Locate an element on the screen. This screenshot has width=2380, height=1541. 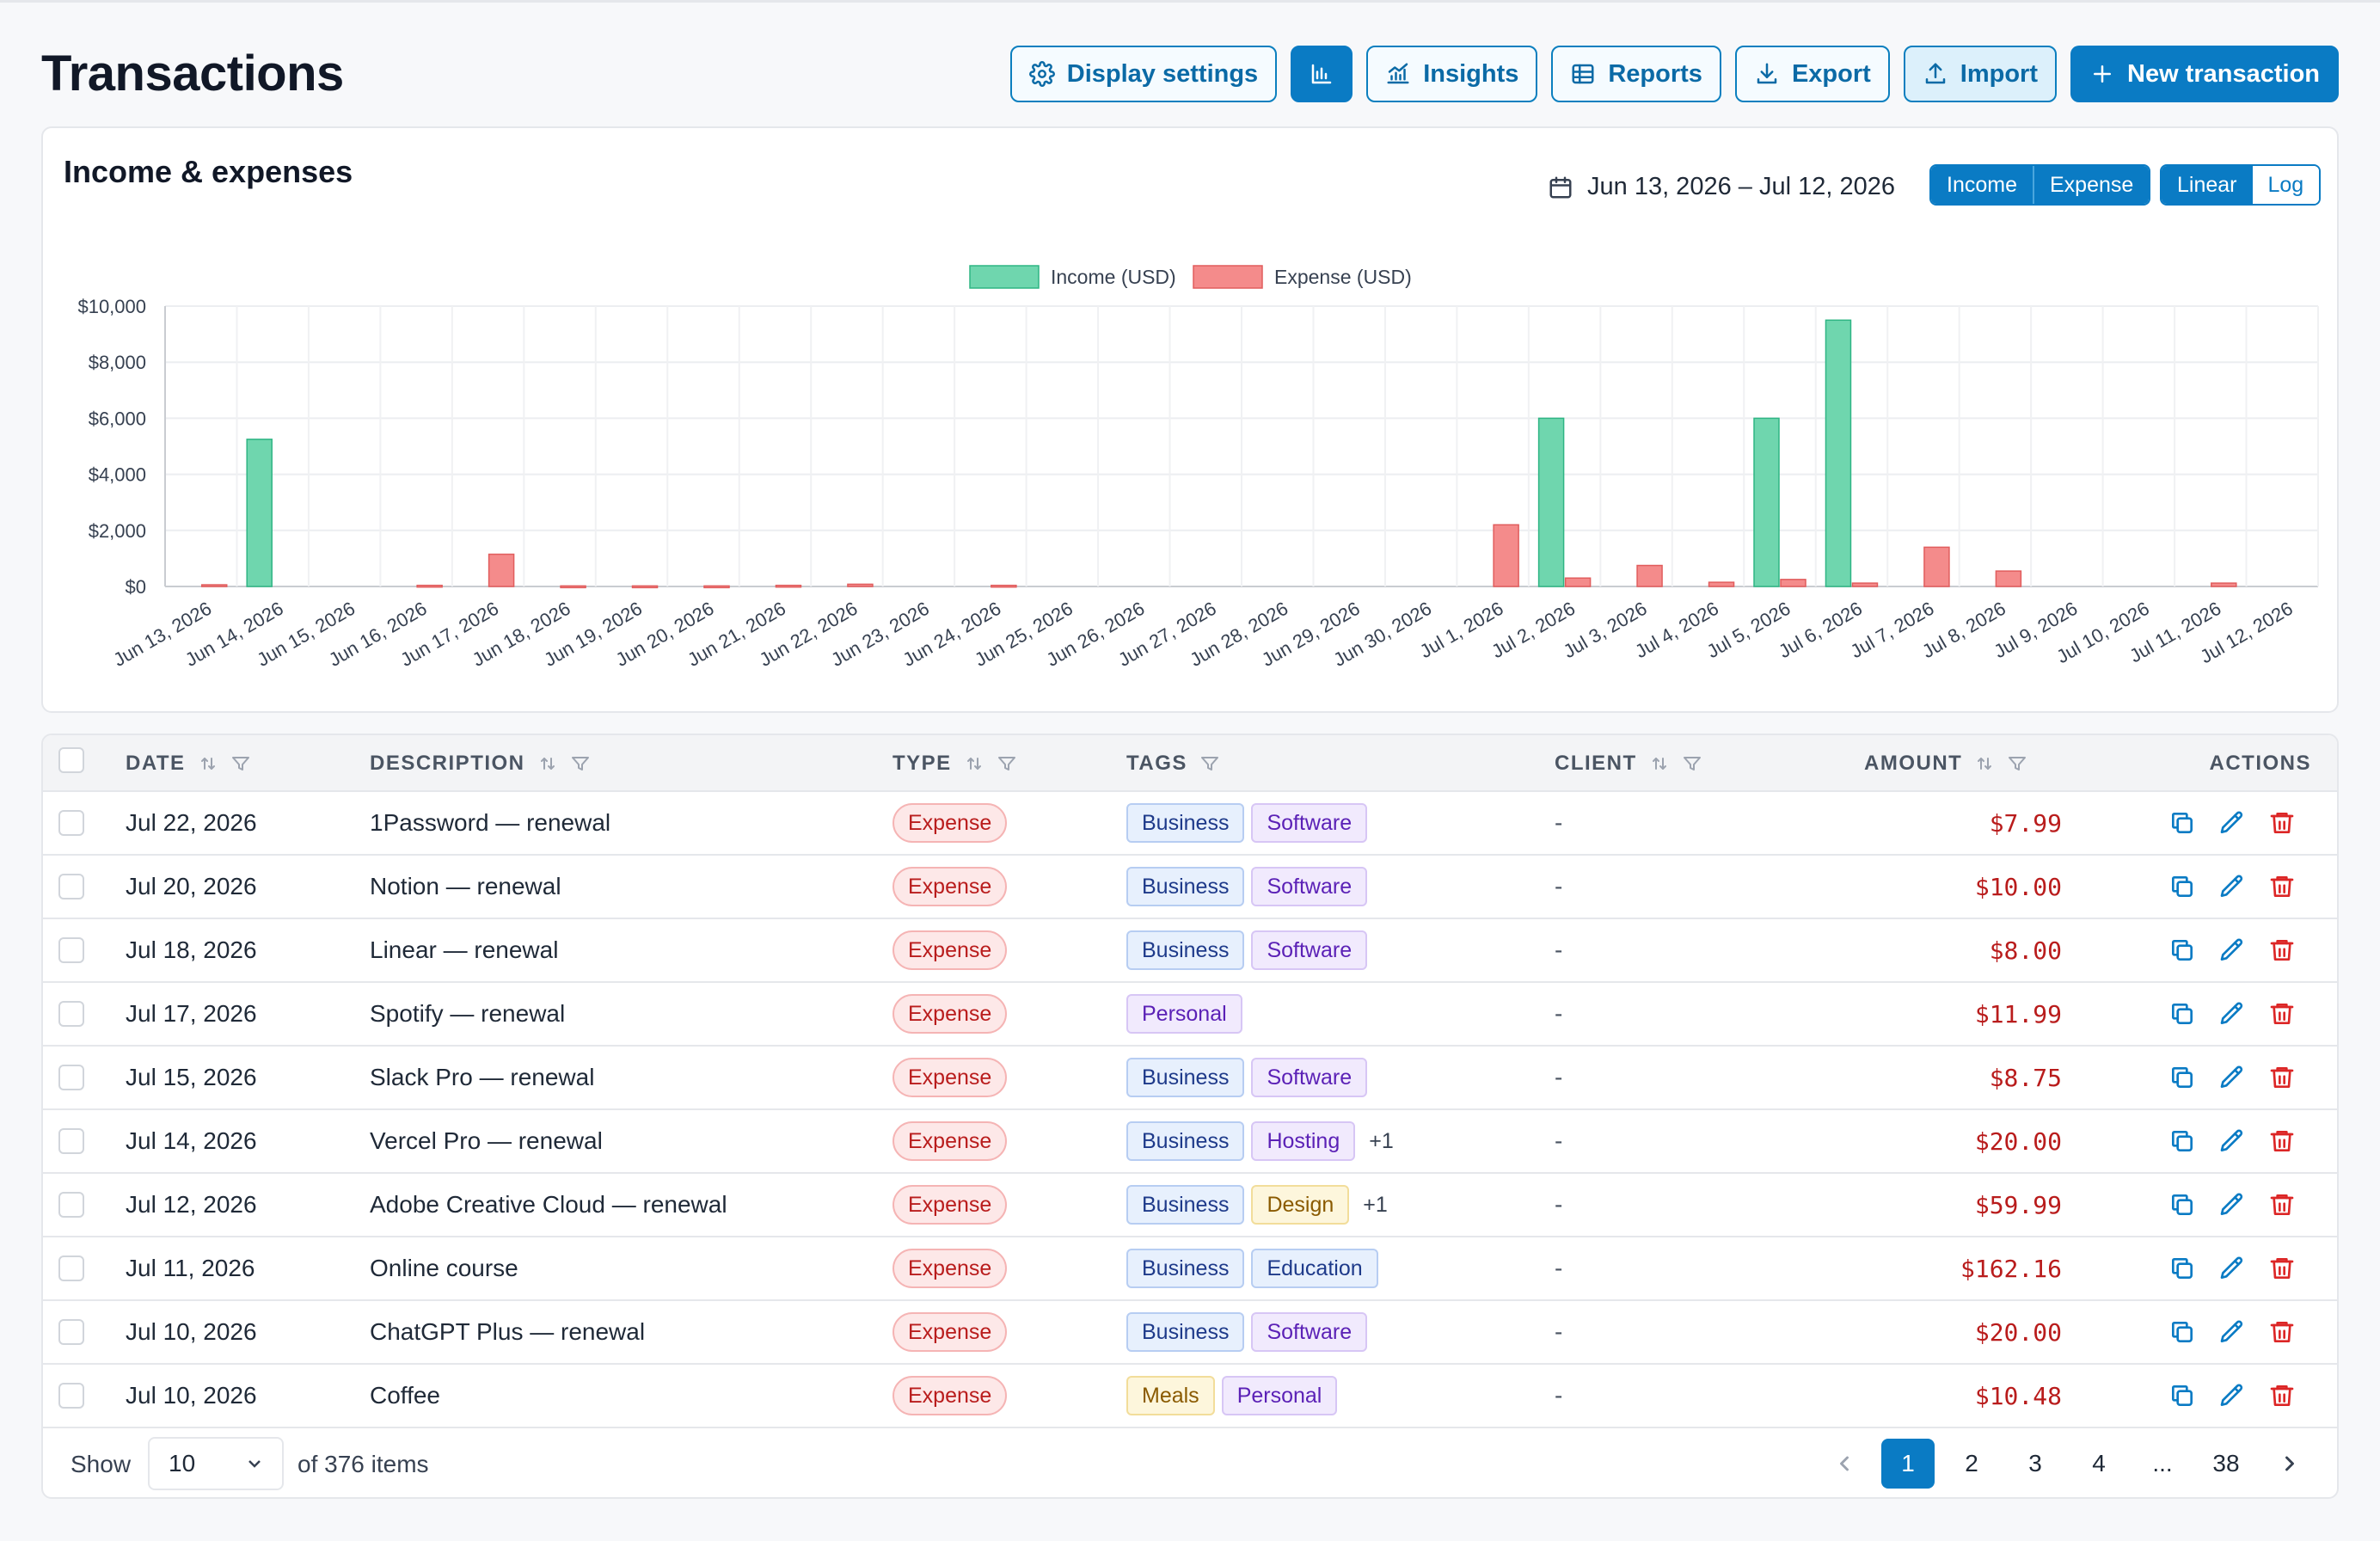
select-all-checkbox is located at coordinates (71, 760).